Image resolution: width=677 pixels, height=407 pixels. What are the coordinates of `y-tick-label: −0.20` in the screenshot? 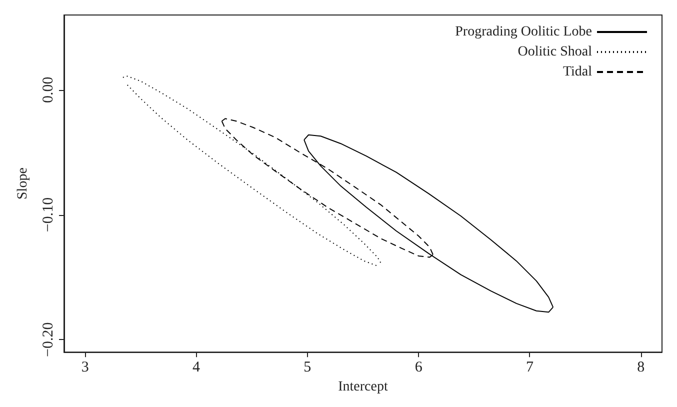 It's located at (48, 339).